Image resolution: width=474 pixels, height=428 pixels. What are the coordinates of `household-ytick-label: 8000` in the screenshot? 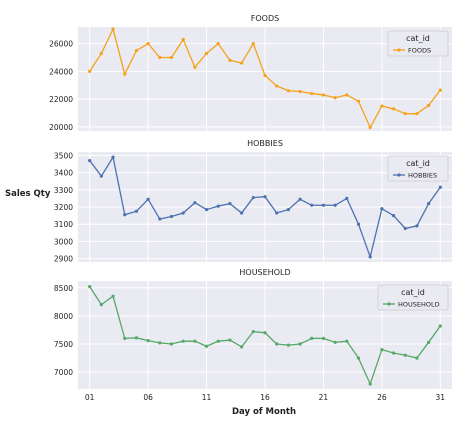 It's located at (63, 316).